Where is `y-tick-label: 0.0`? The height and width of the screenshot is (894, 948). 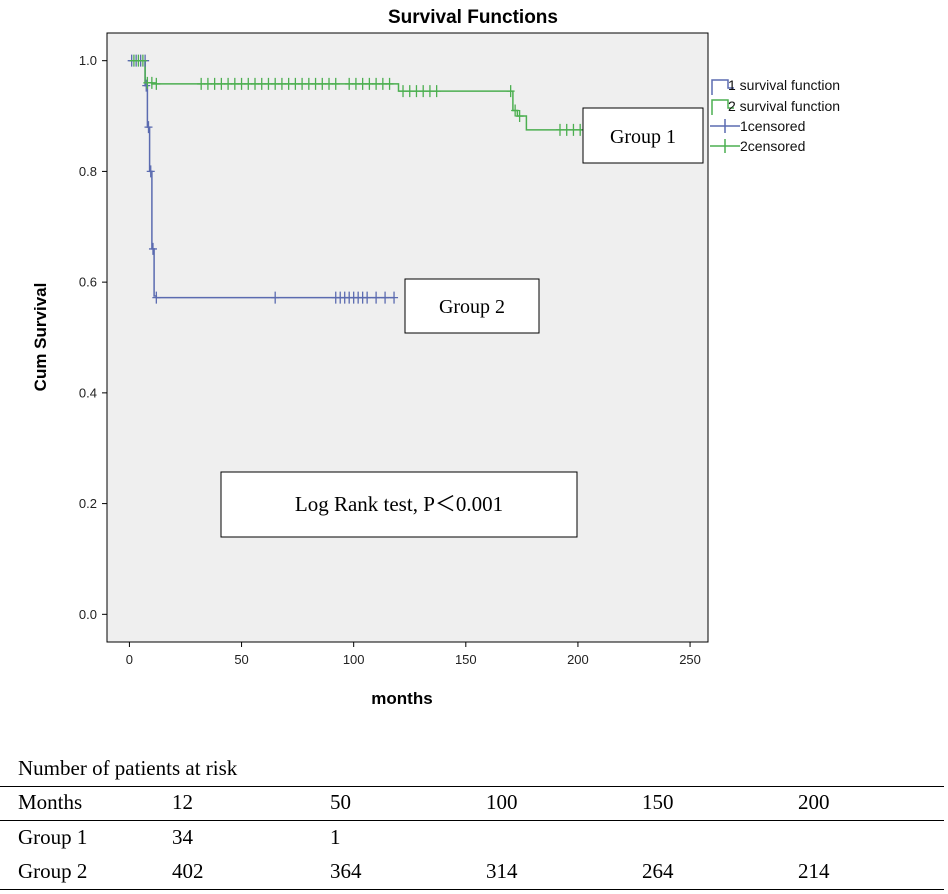 y-tick-label: 0.0 is located at coordinates (88, 614).